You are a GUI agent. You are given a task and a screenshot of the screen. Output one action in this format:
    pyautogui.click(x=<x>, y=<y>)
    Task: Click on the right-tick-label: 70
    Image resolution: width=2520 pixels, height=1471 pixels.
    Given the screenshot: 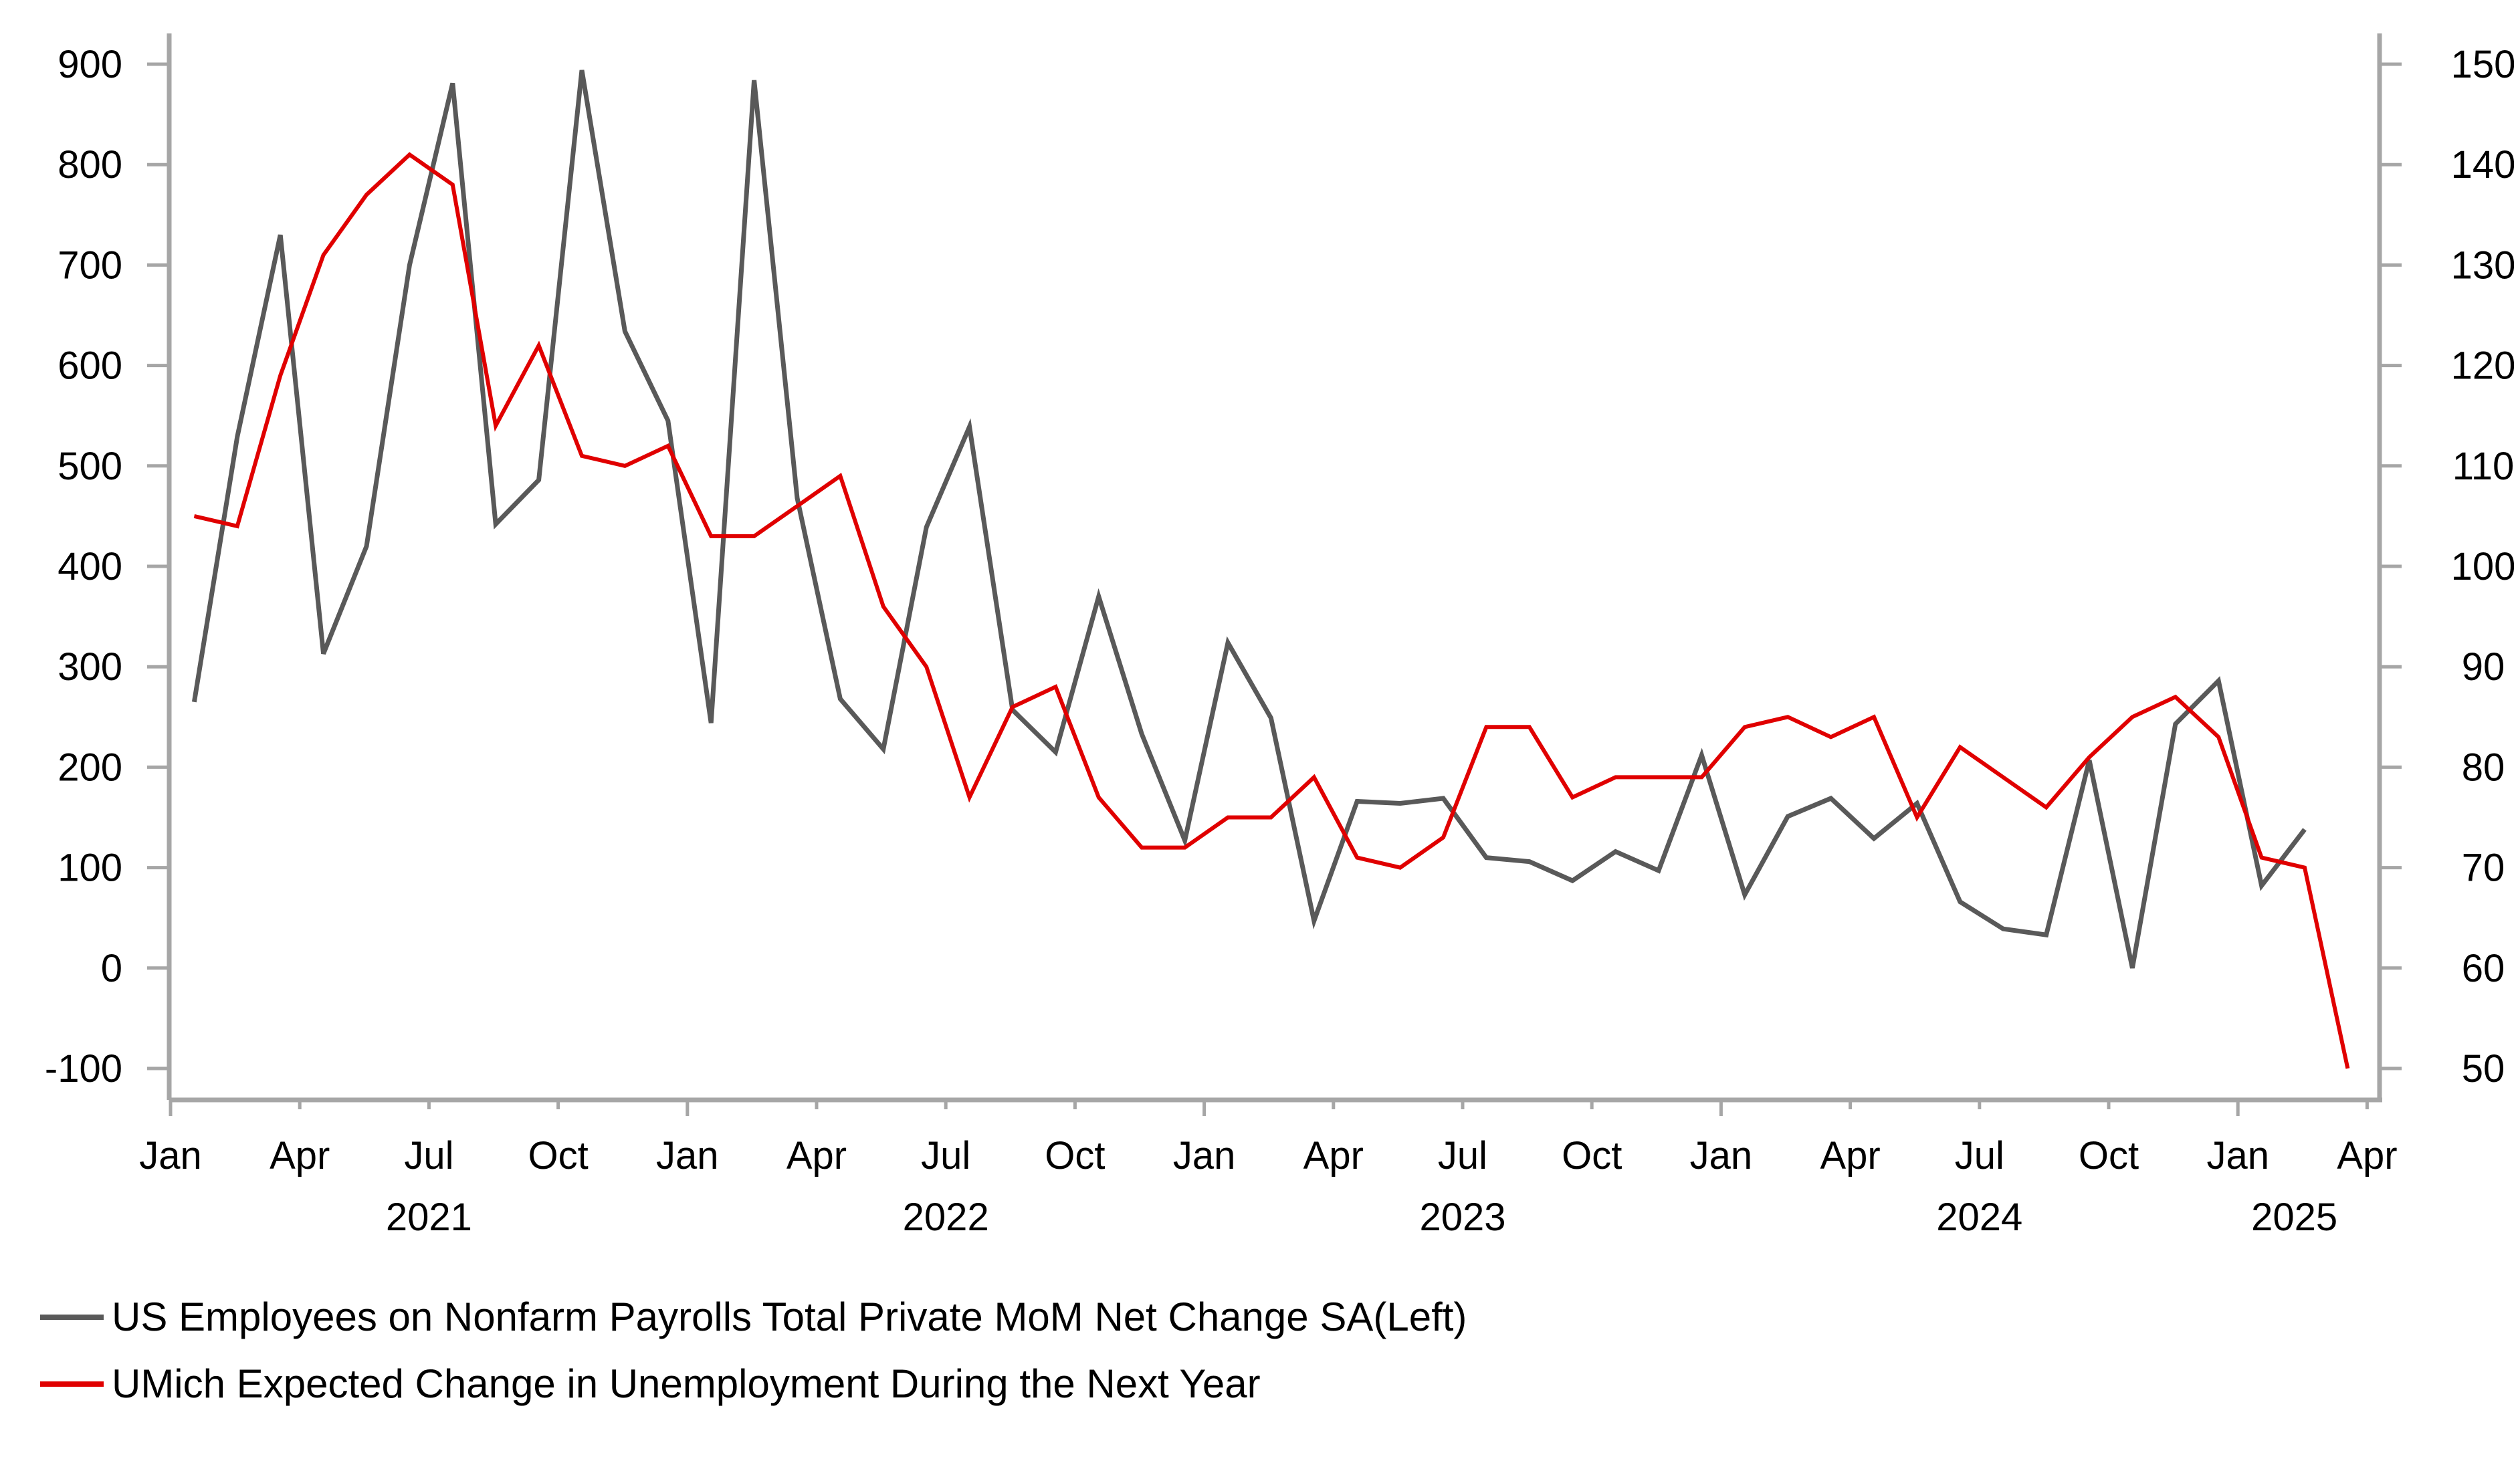 What is the action you would take?
    pyautogui.click(x=2483, y=868)
    